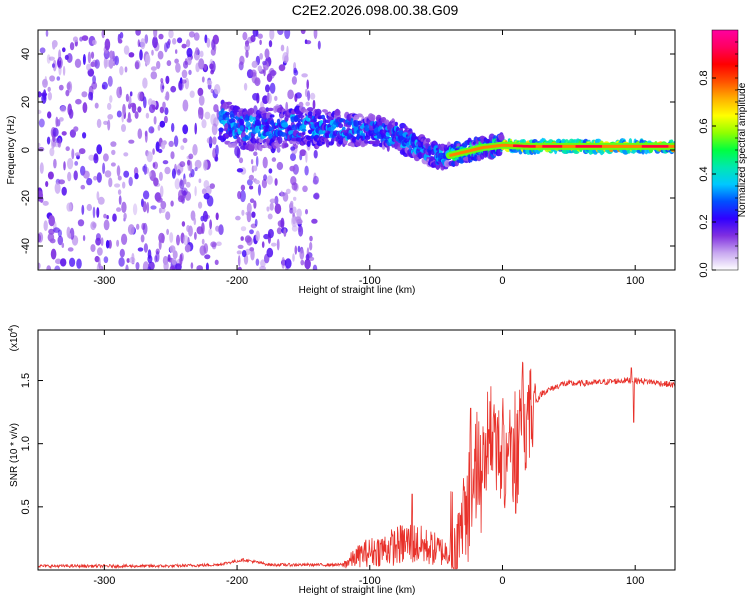 The image size is (750, 600). I want to click on snr-y-label: SNR (10 * v/v), so click(14, 455).